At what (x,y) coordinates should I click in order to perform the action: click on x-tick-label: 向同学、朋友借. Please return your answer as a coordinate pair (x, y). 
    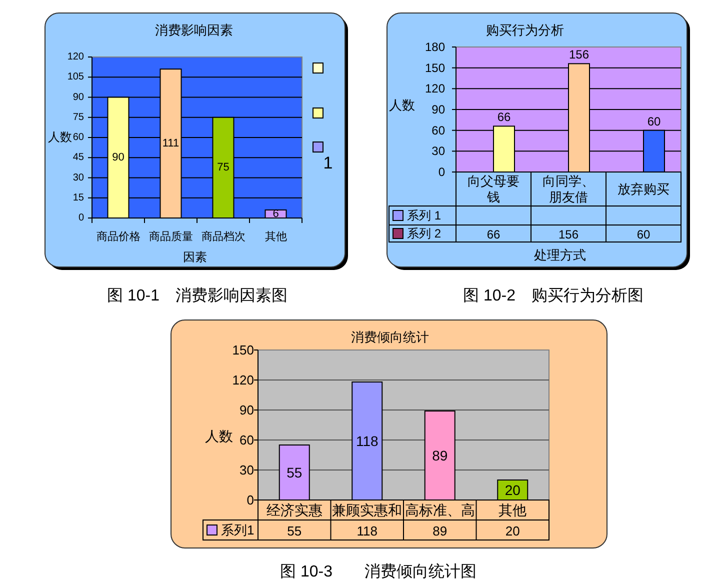
    Looking at the image, I should click on (568, 189).